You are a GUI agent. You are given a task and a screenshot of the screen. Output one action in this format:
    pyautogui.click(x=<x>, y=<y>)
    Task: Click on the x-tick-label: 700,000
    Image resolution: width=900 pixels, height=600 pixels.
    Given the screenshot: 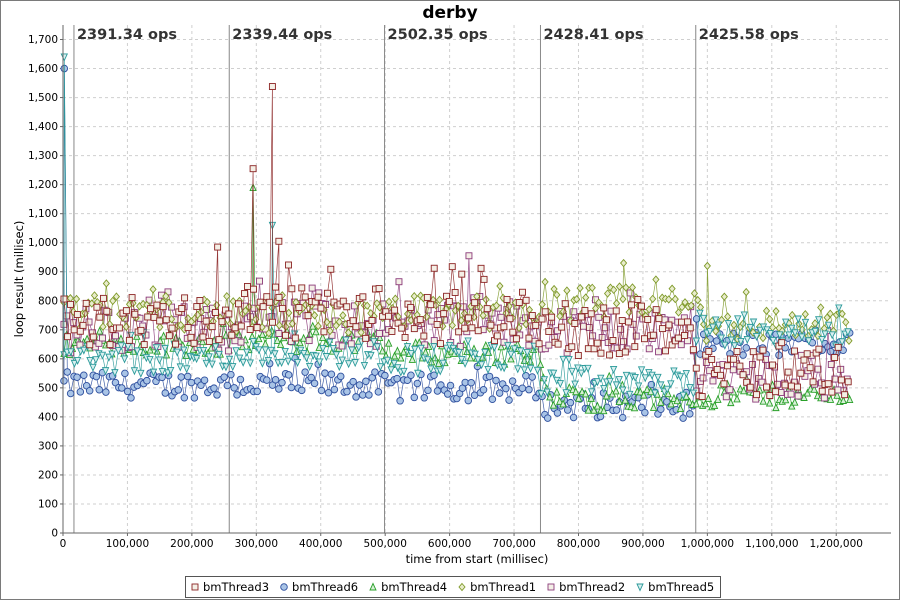 What is the action you would take?
    pyautogui.click(x=513, y=544)
    